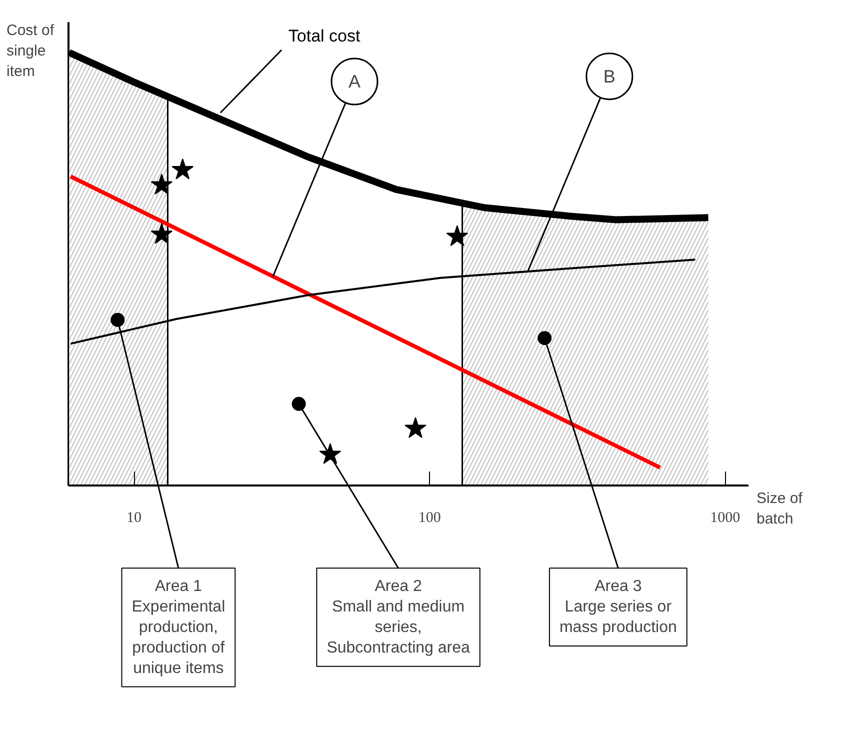  What do you see at coordinates (725, 518) in the screenshot?
I see `x-tick-label: 1000` at bounding box center [725, 518].